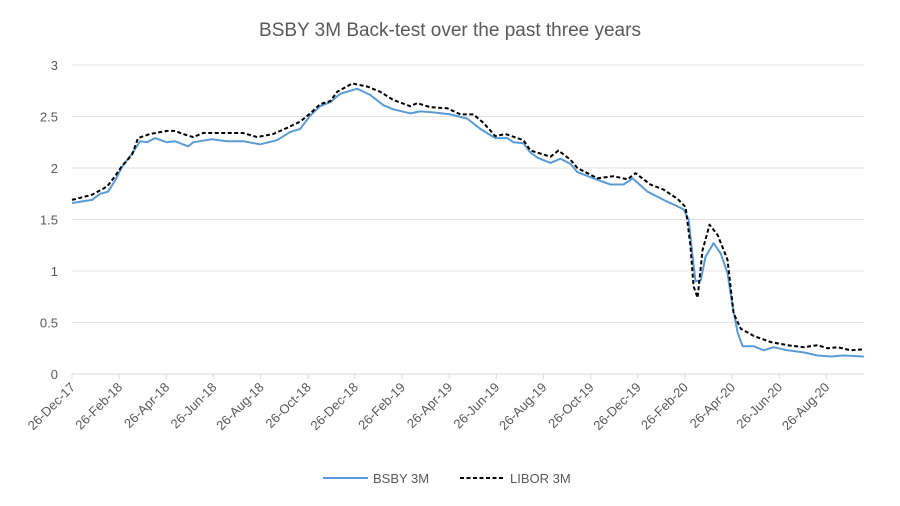 Image resolution: width=900 pixels, height=506 pixels. Describe the element at coordinates (194, 406) in the screenshot. I see `x-tick-label: 26-Jun-18` at that location.